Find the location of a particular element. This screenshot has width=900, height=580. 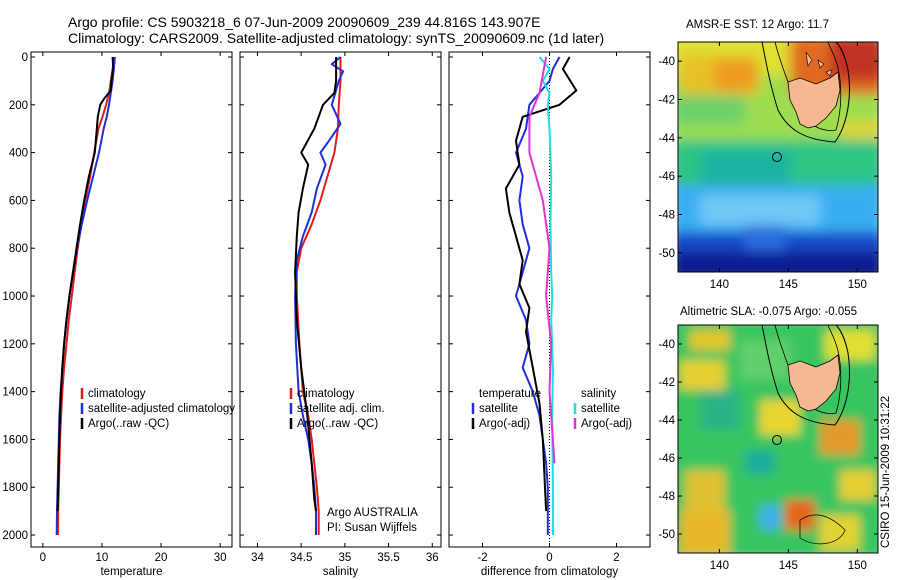

legend-label: satellite-adjusted climatology is located at coordinates (161, 409).